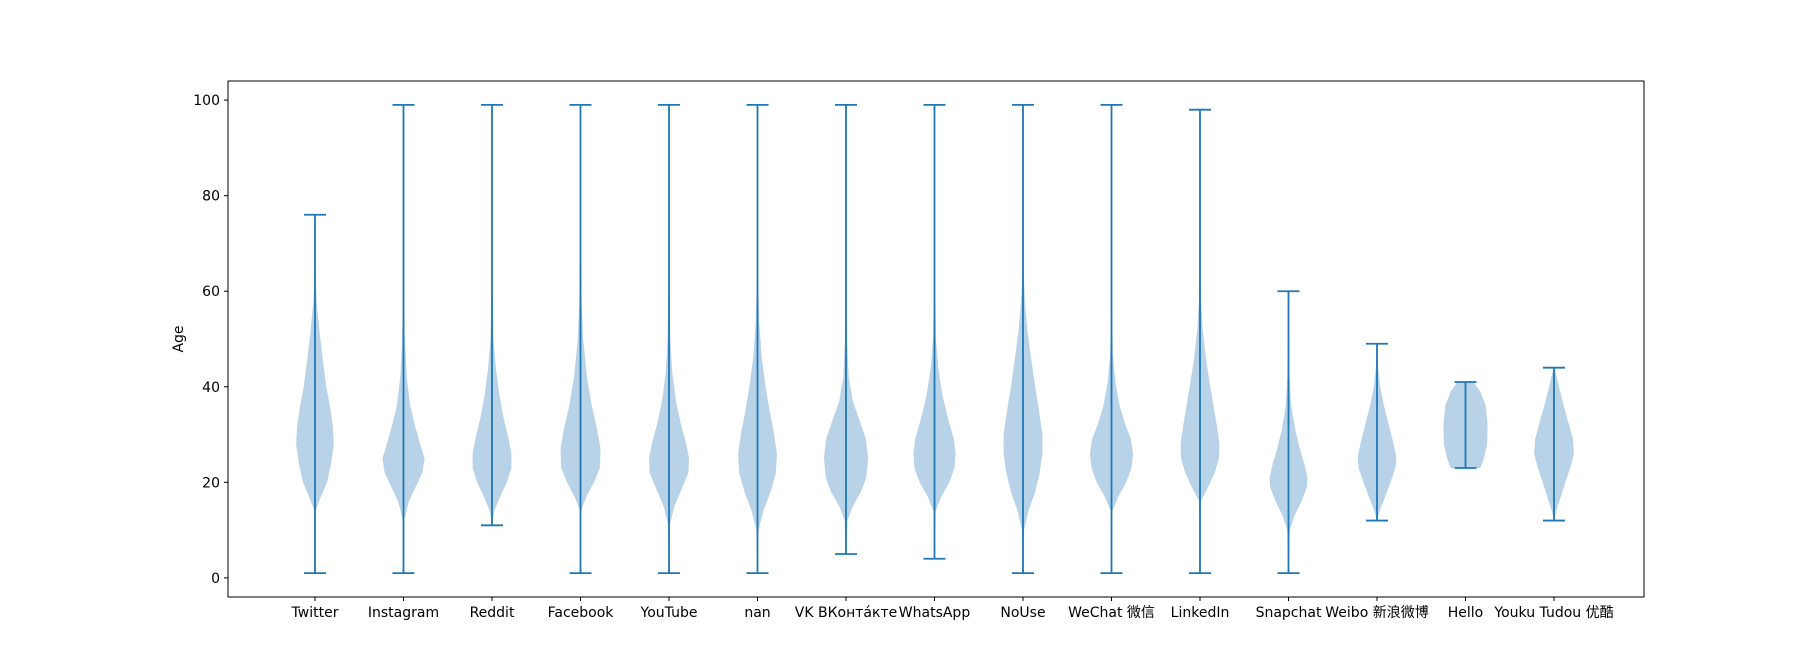 This screenshot has height=671, width=1819. Describe the element at coordinates (846, 613) in the screenshot. I see `x-tick-label: VK ВКонта́кте` at that location.